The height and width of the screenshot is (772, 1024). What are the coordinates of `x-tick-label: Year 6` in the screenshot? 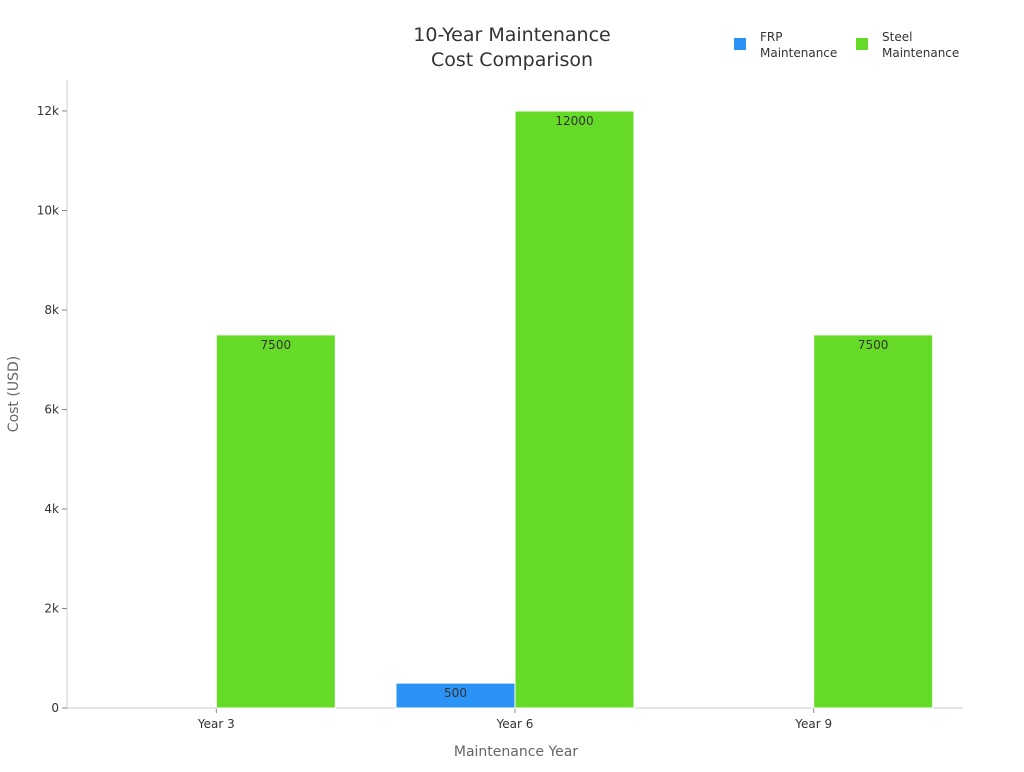 It's located at (515, 724).